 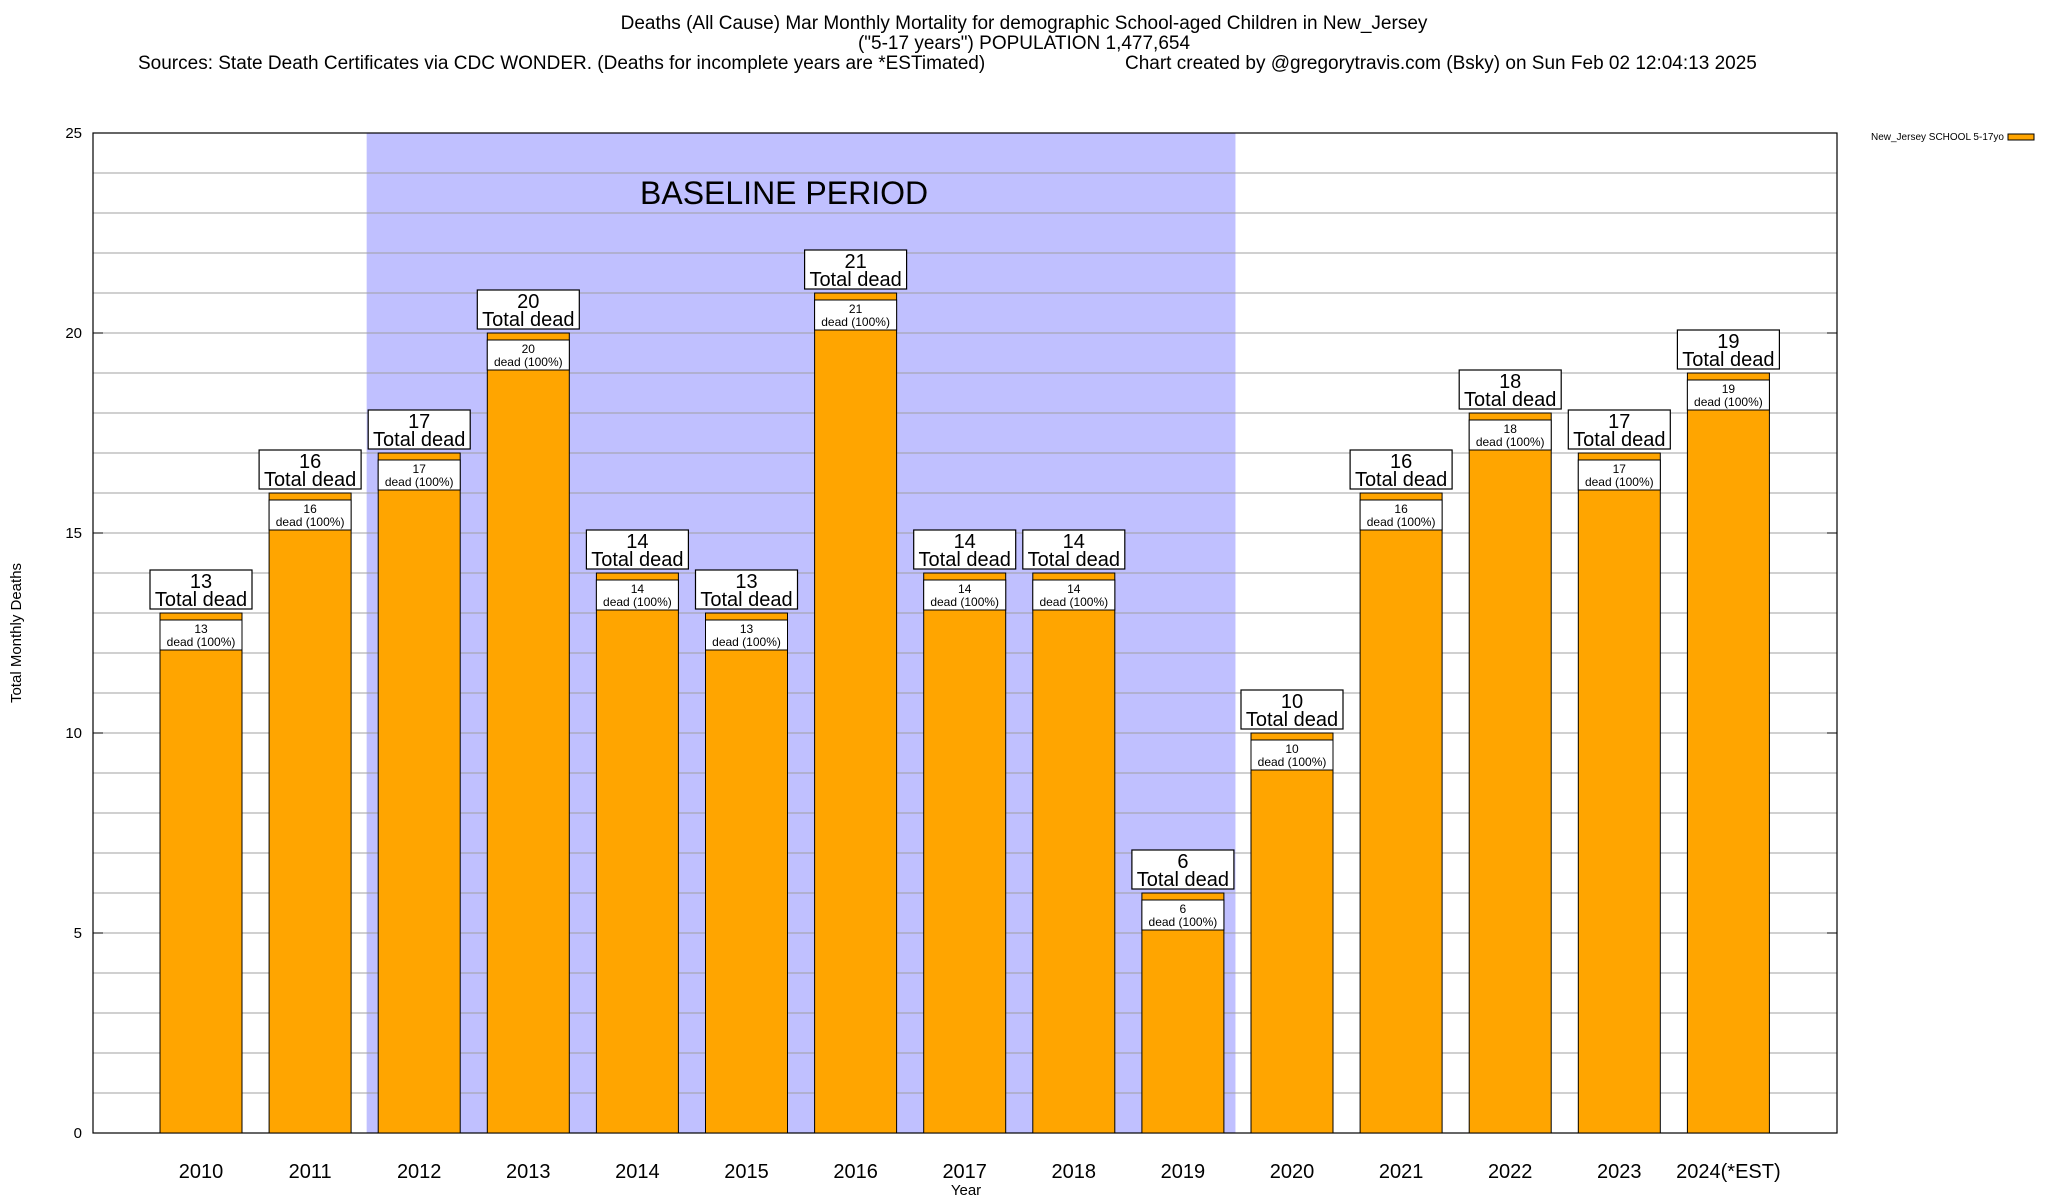 I want to click on y-tick-label: 15, so click(x=73, y=533).